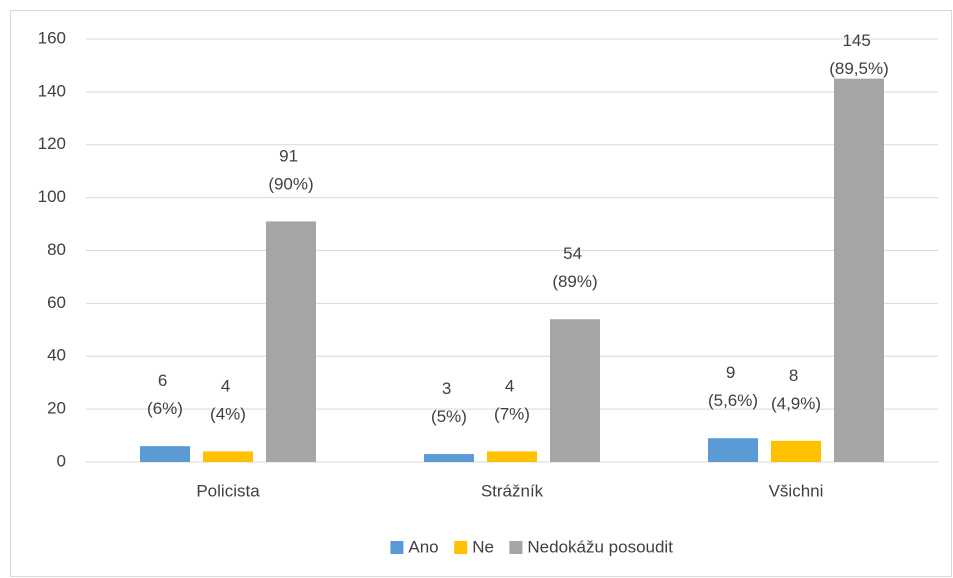 This screenshot has height=578, width=953. Describe the element at coordinates (733, 387) in the screenshot. I see `data-label: 9 (5,6%)` at that location.